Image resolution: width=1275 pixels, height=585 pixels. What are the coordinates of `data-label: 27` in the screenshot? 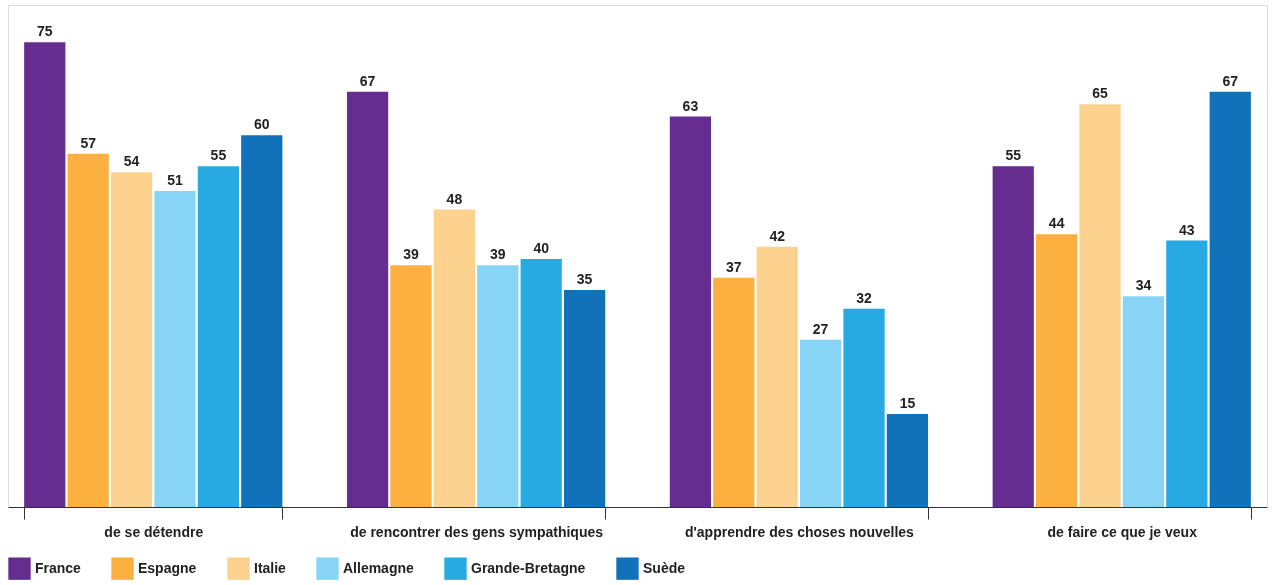 It's located at (820, 328).